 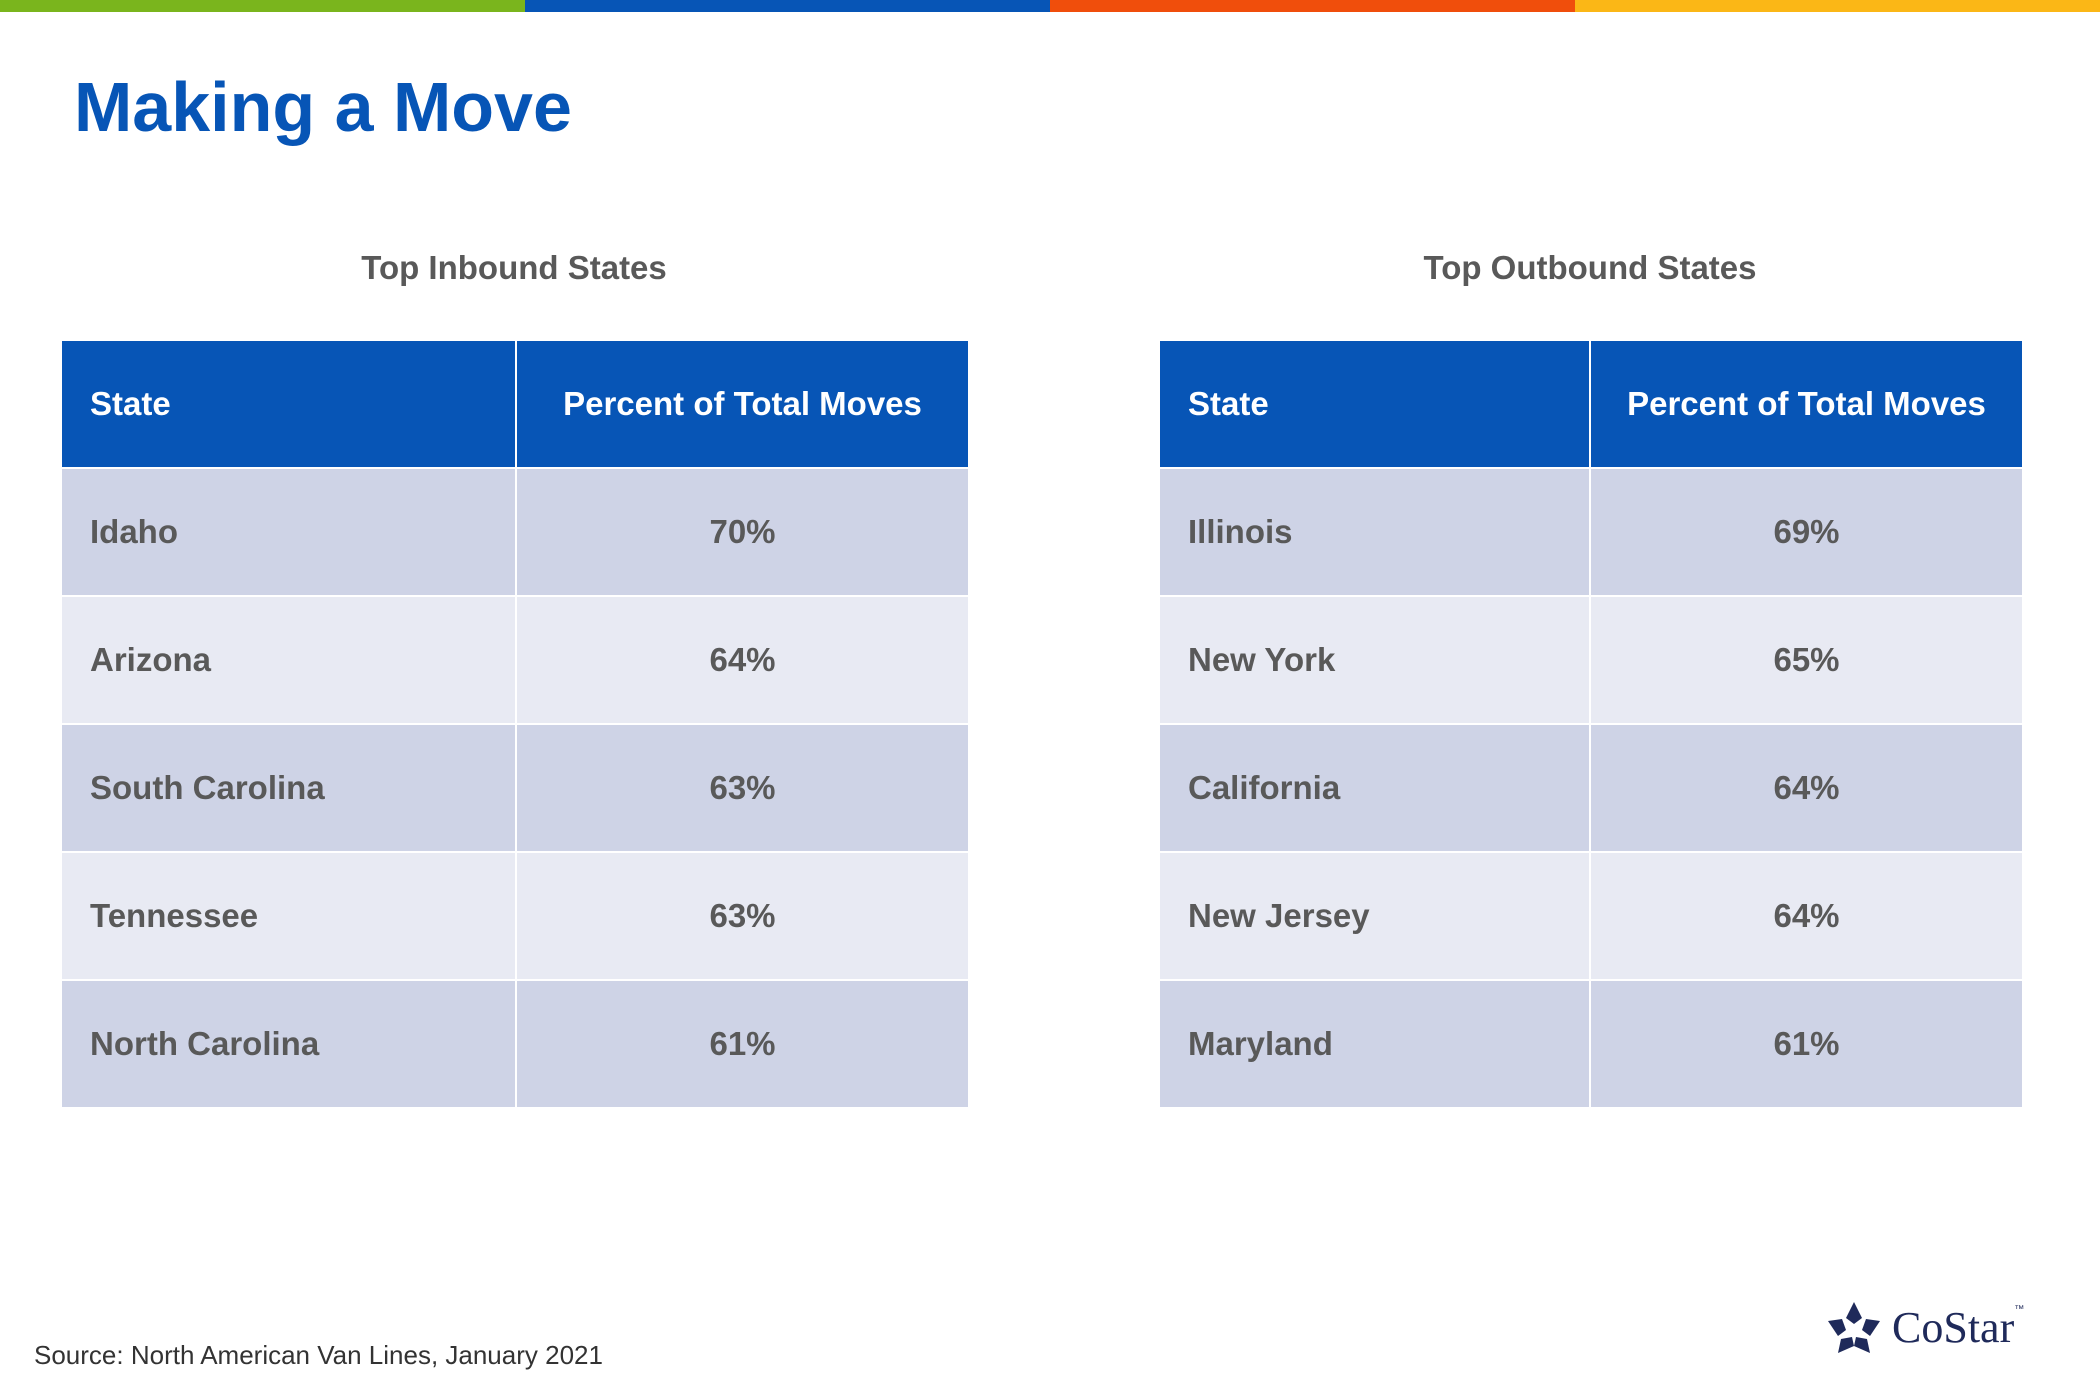 I want to click on table-row: North Carolina 61%, so click(x=515, y=1044).